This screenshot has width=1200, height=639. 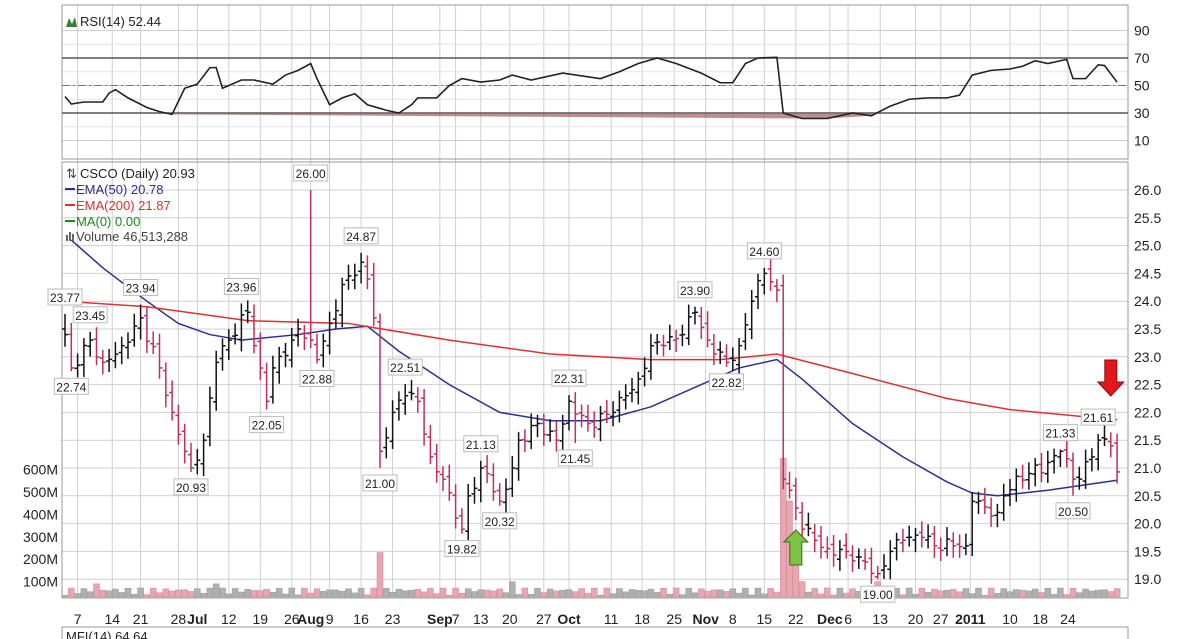 What do you see at coordinates (317, 379) in the screenshot?
I see `price-label-low: 22.88` at bounding box center [317, 379].